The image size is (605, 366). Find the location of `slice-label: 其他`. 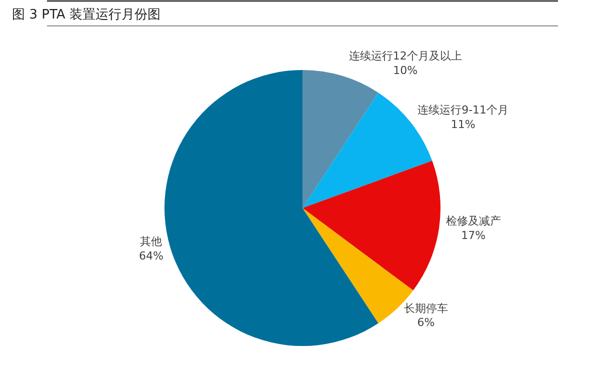

slice-label: 其他 is located at coordinates (151, 241).